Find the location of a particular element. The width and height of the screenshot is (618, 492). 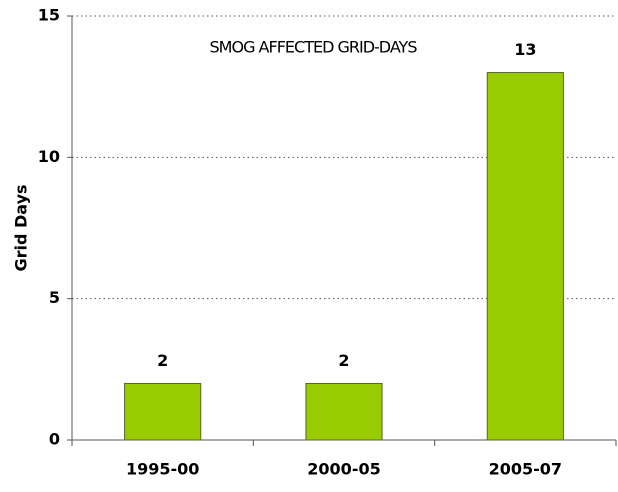

x-tick-label: 2000-05 is located at coordinates (343, 469).